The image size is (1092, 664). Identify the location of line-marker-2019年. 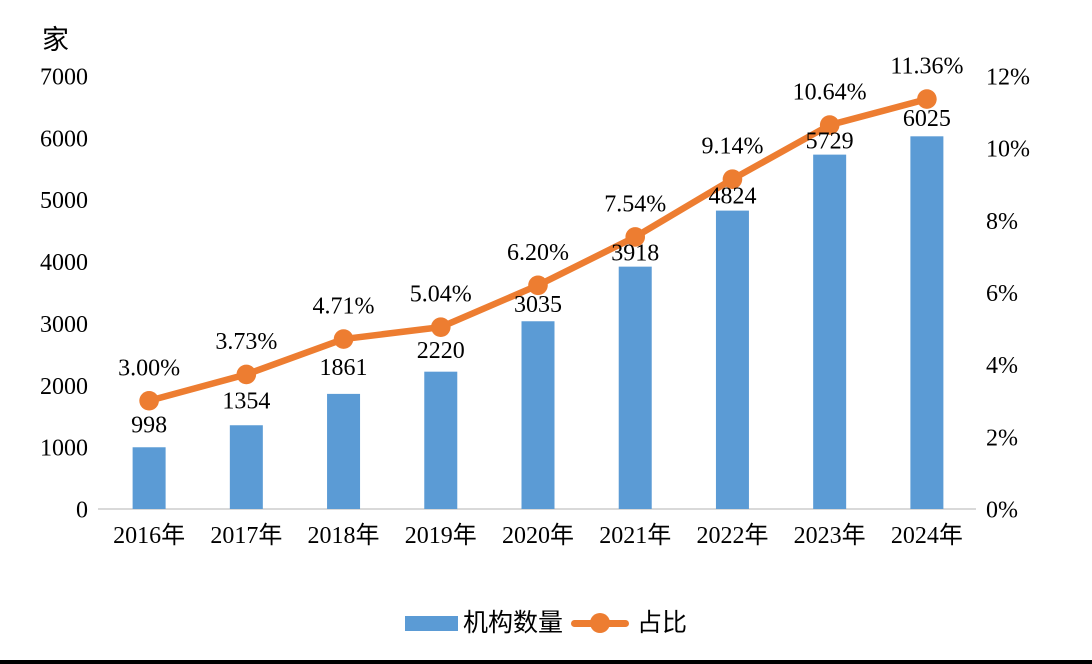
(440, 327).